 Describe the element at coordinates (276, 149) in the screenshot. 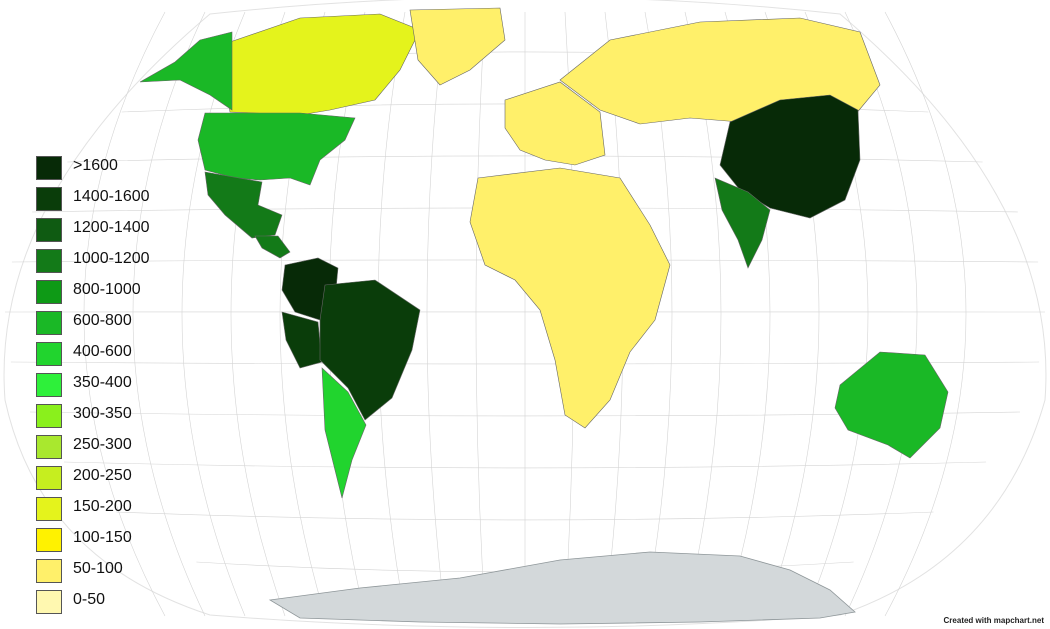

I see `region-usa` at that location.